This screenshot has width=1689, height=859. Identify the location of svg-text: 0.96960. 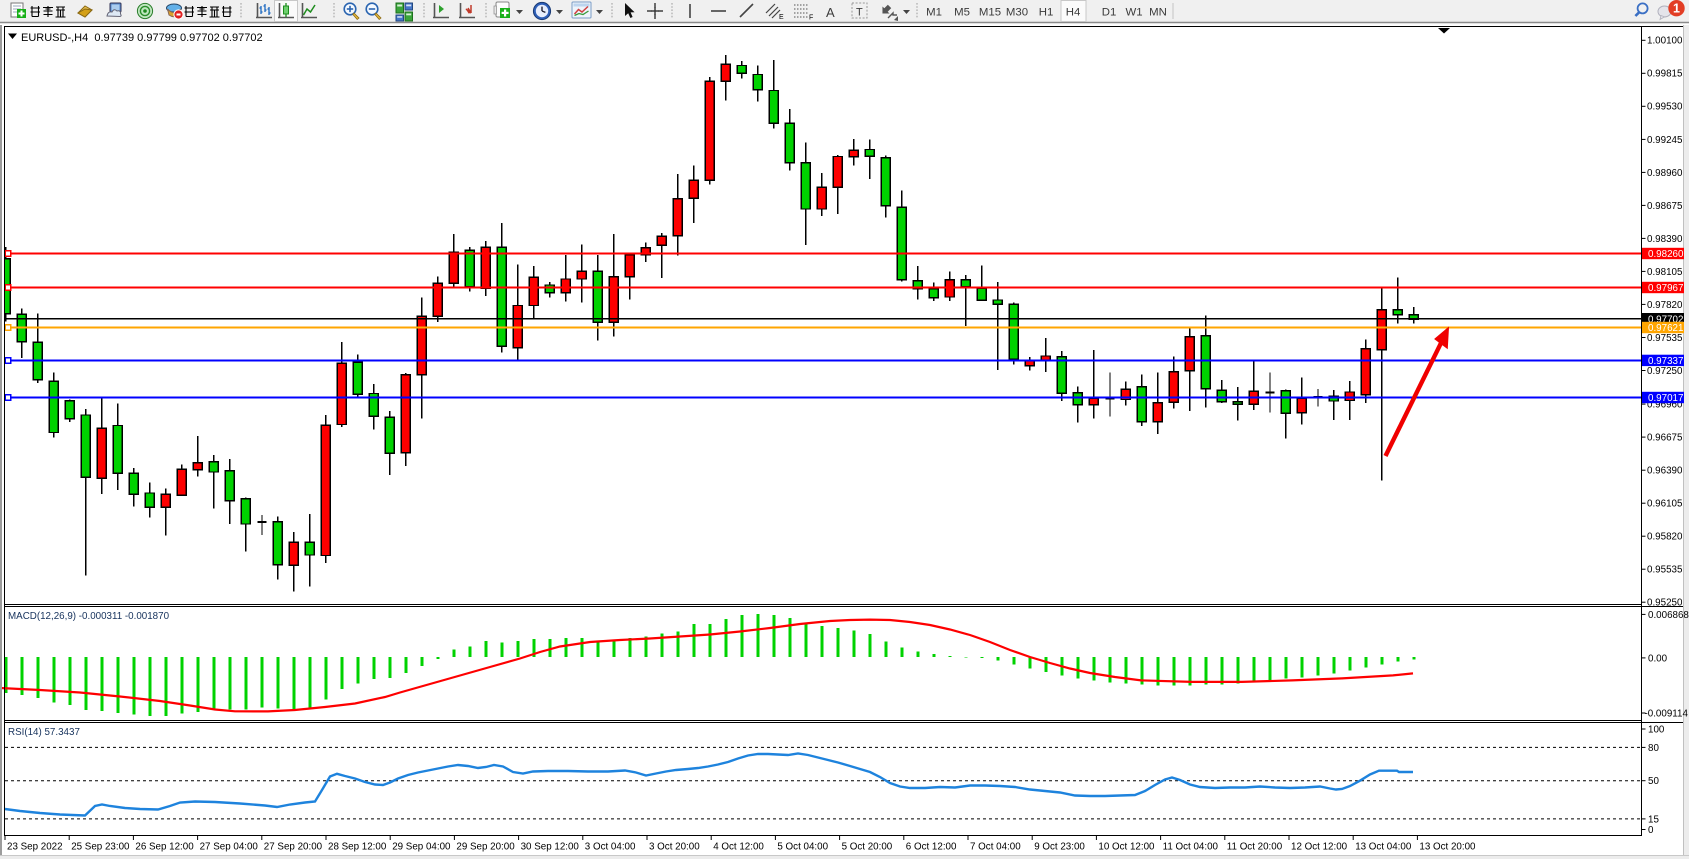
(1665, 405).